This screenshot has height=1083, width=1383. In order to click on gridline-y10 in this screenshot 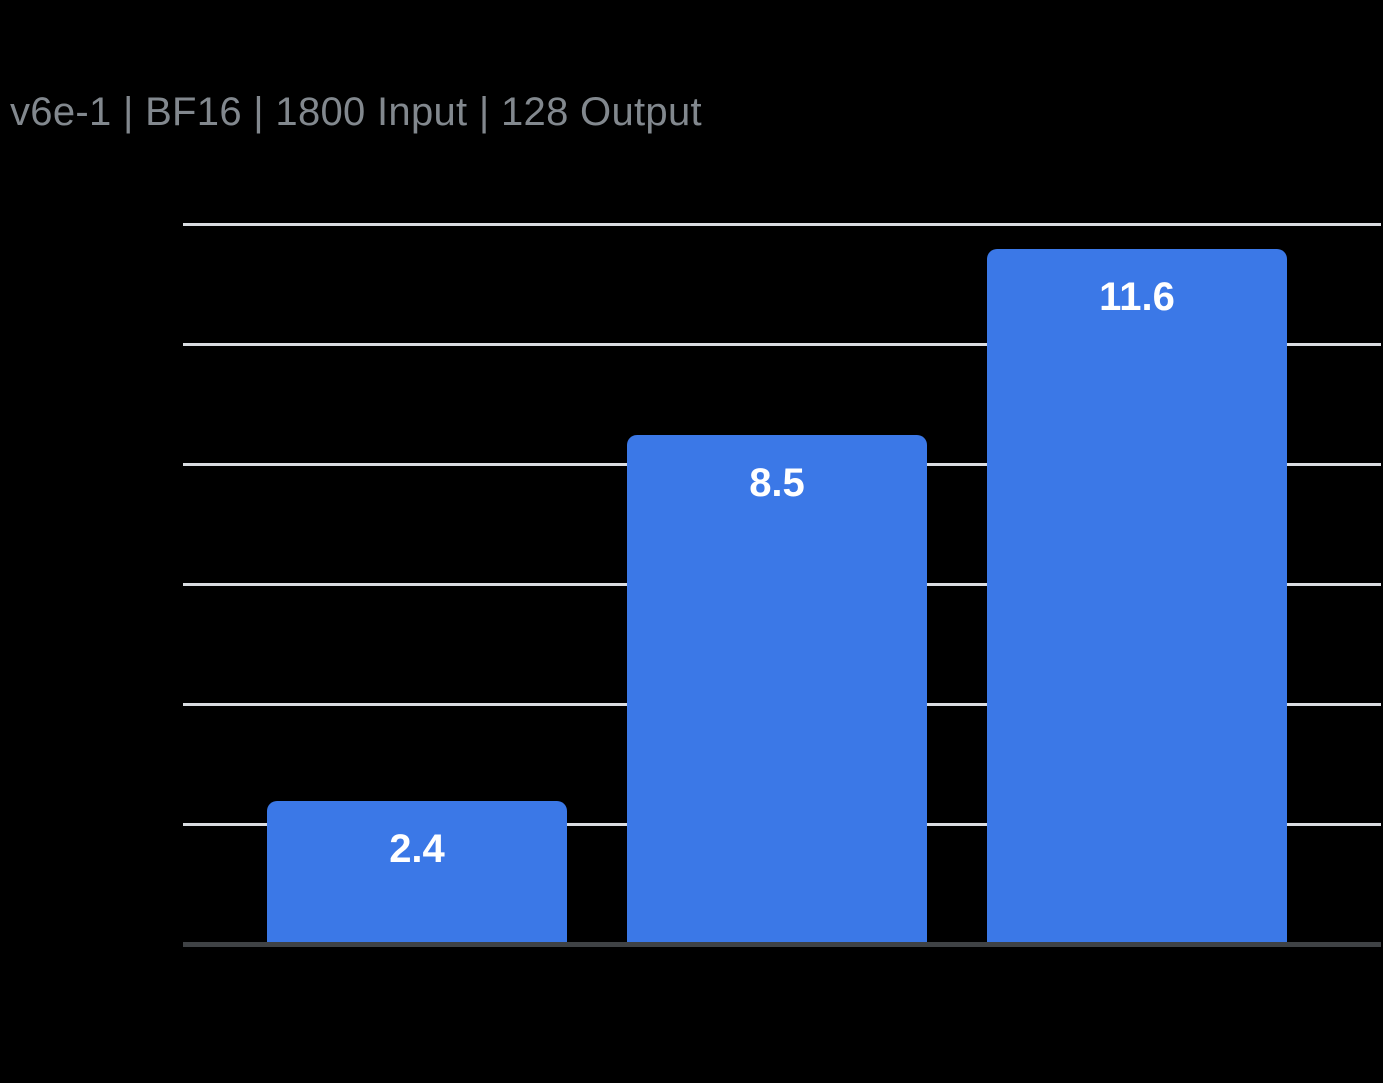, I will do `click(782, 344)`.